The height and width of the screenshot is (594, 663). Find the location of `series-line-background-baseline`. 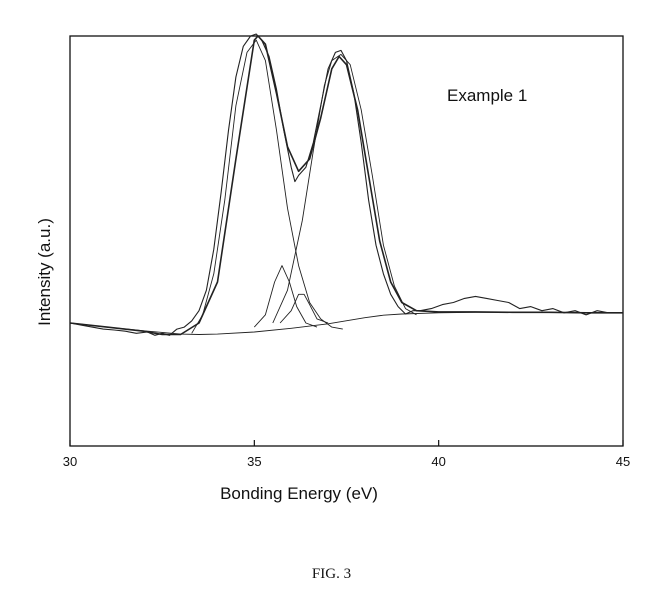

series-line-background-baseline is located at coordinates (346, 323).